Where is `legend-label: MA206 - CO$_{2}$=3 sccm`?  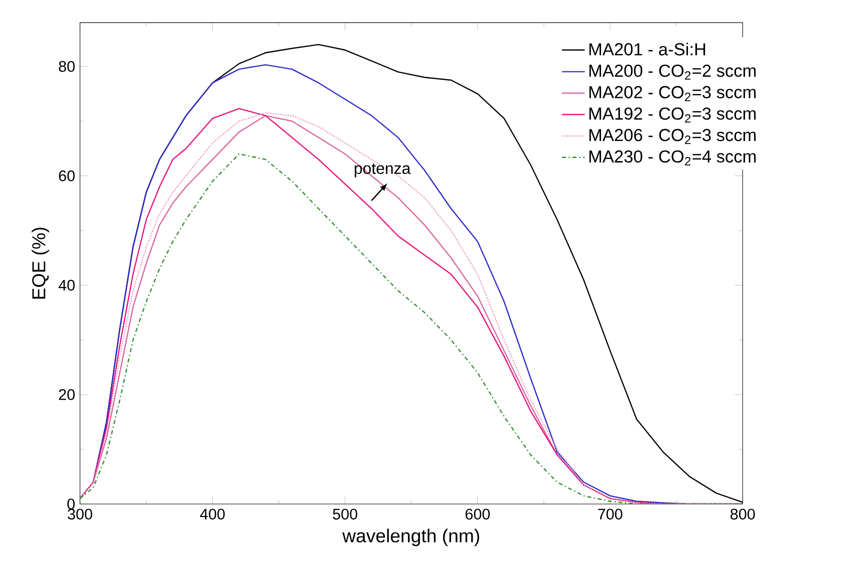
legend-label: MA206 - CO$_{2}$=3 sccm is located at coordinates (672, 136).